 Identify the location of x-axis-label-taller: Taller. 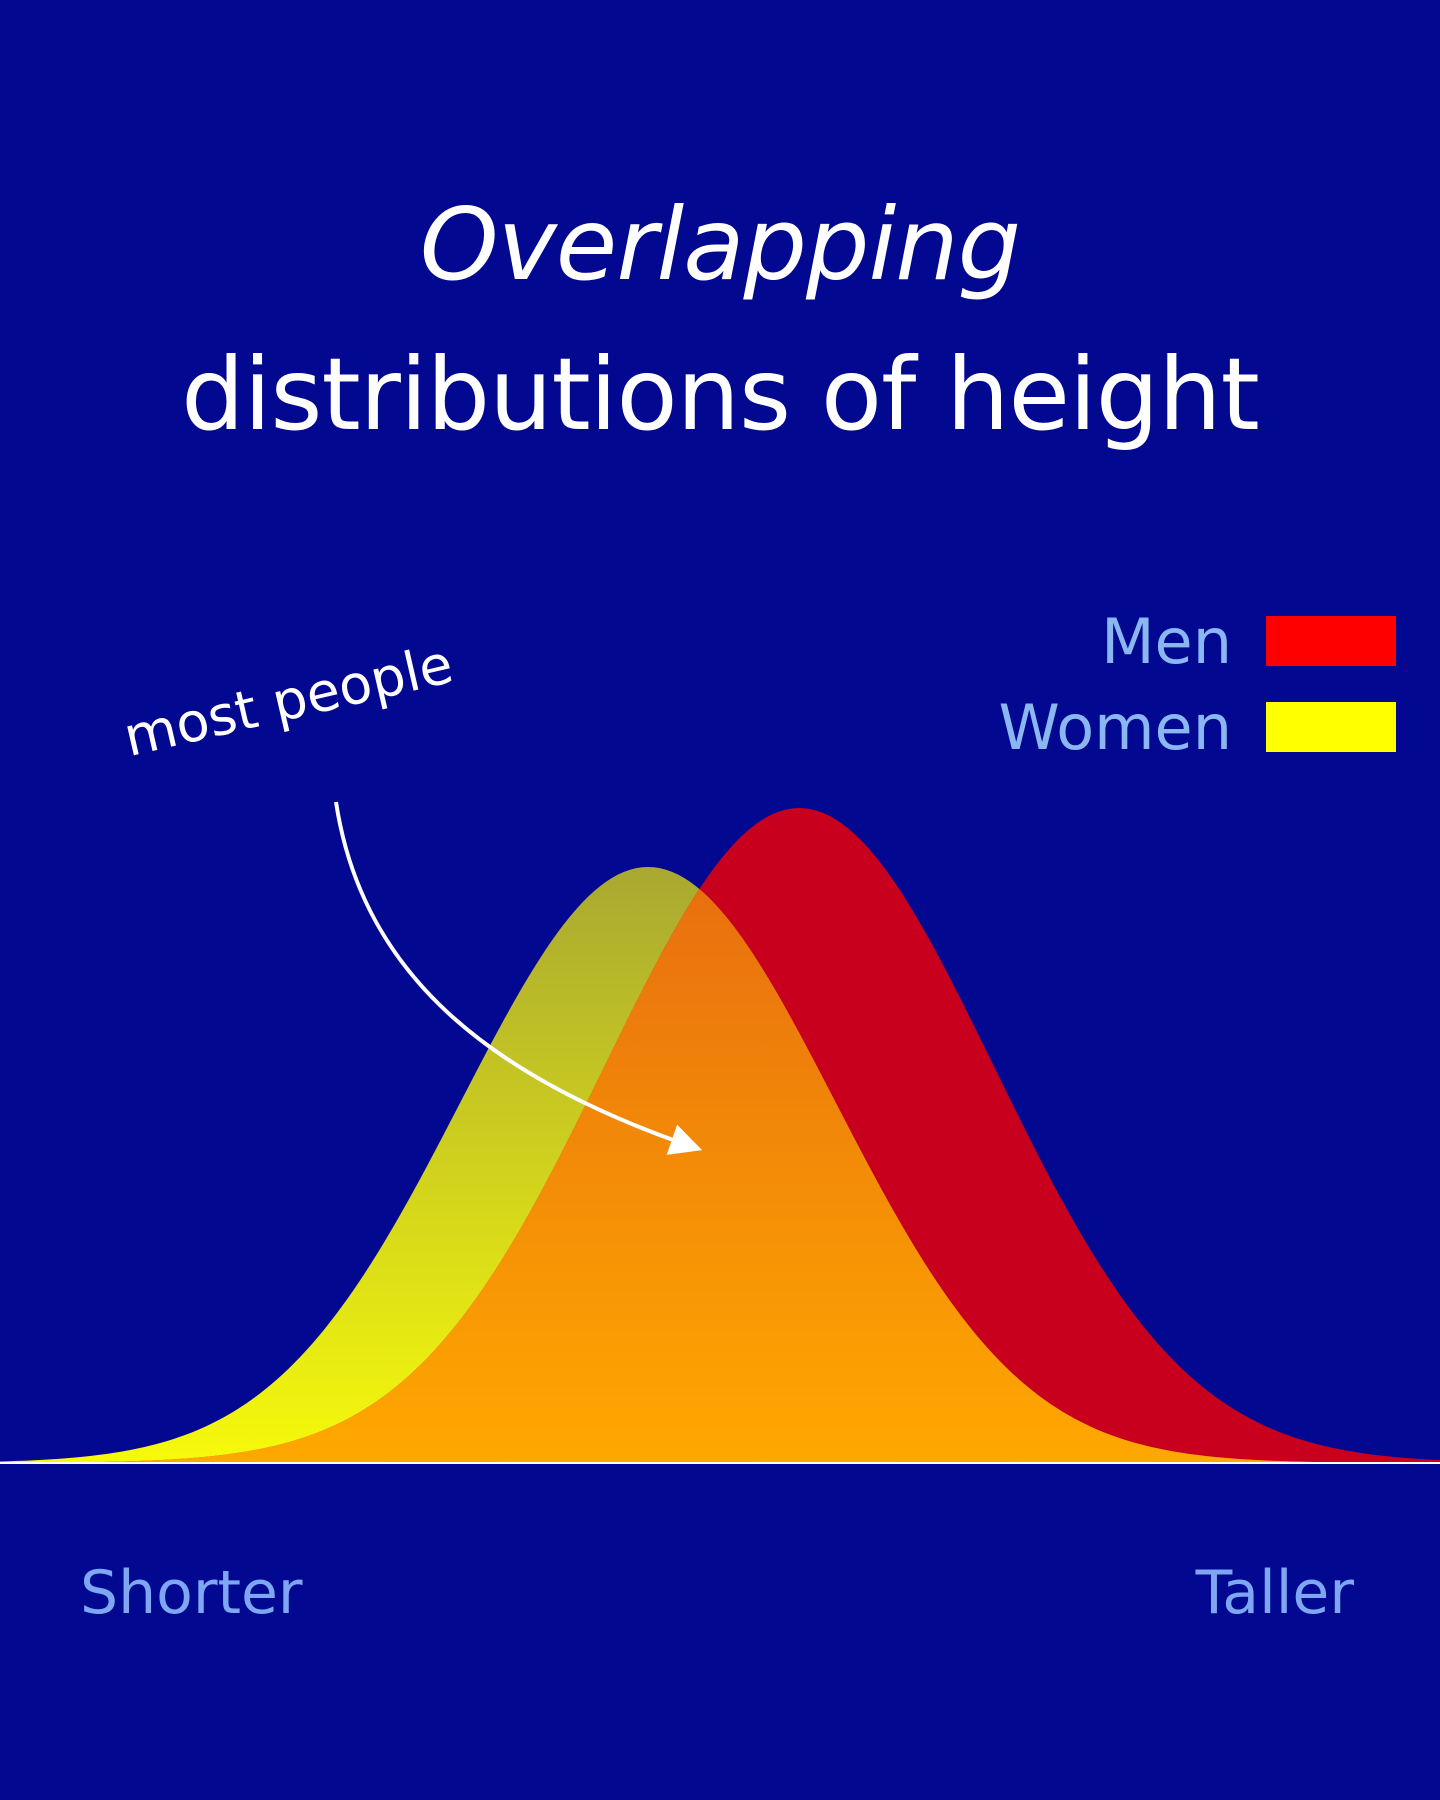
(1274, 1593).